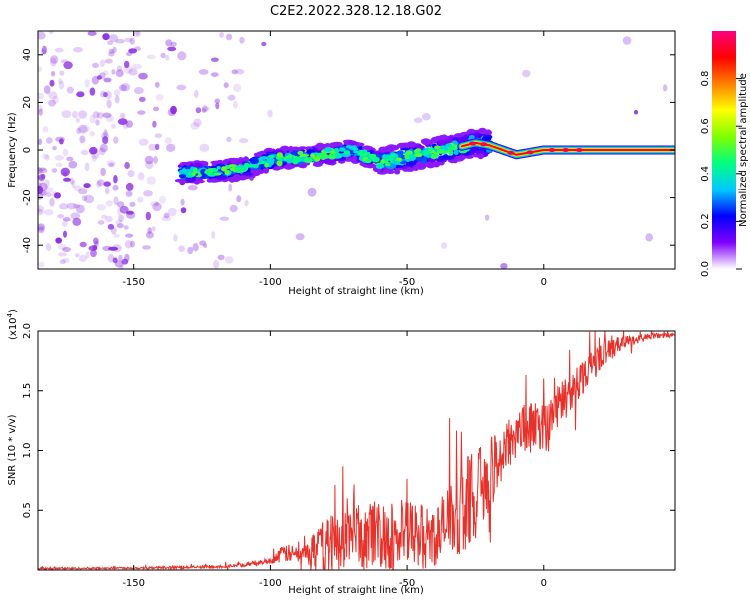  I want to click on x-tick-label: 0, so click(544, 282).